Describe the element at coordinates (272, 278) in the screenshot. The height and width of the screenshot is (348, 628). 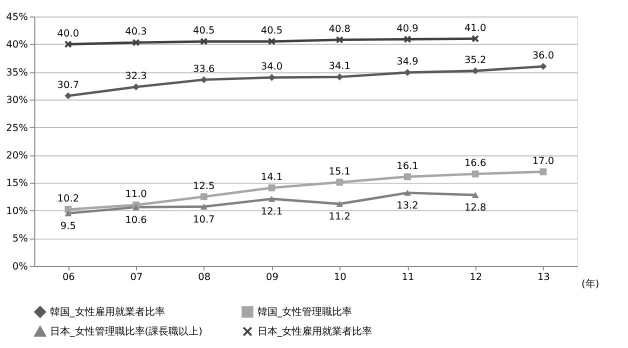
I see `x-tick-label: 09` at that location.